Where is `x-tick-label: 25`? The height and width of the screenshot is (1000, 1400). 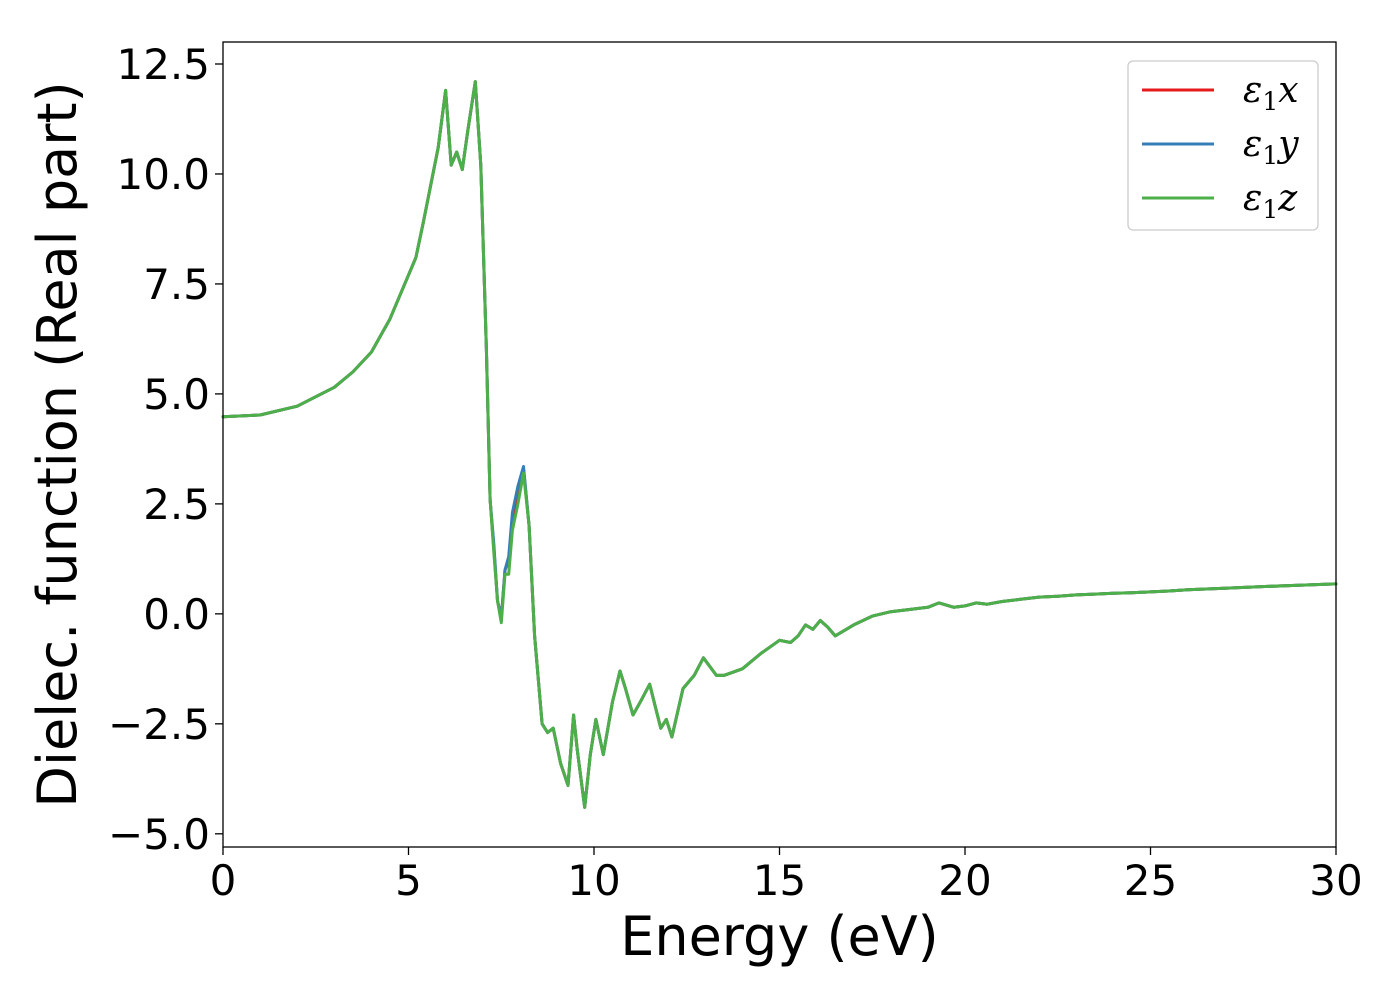
x-tick-label: 25 is located at coordinates (1150, 880).